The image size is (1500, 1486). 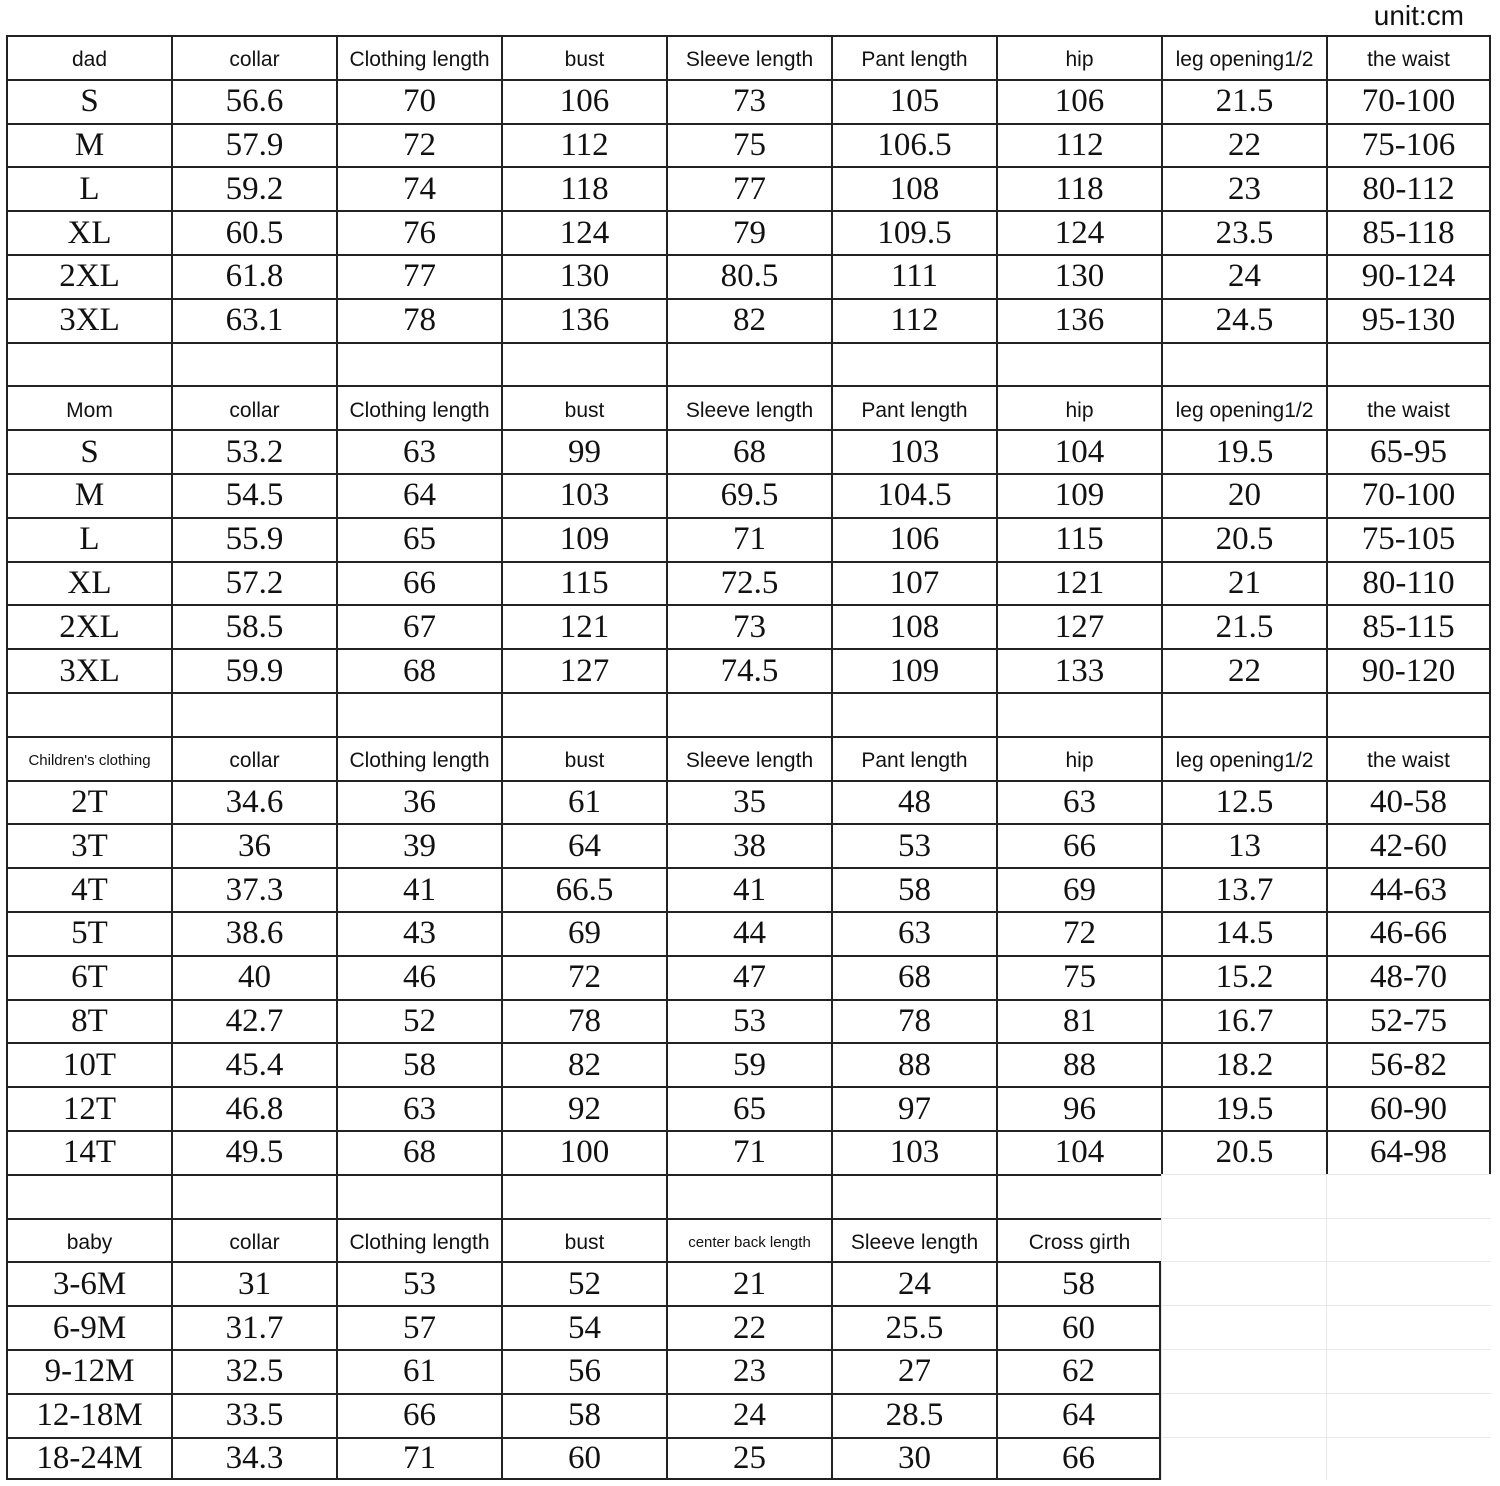 I want to click on measurement-cell: 60, so click(x=1078, y=1327).